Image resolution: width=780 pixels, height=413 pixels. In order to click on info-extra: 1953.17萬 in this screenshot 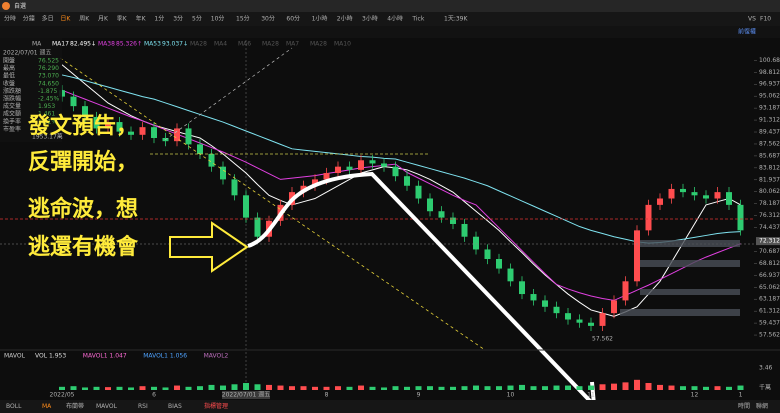, I will do `click(47, 137)`.